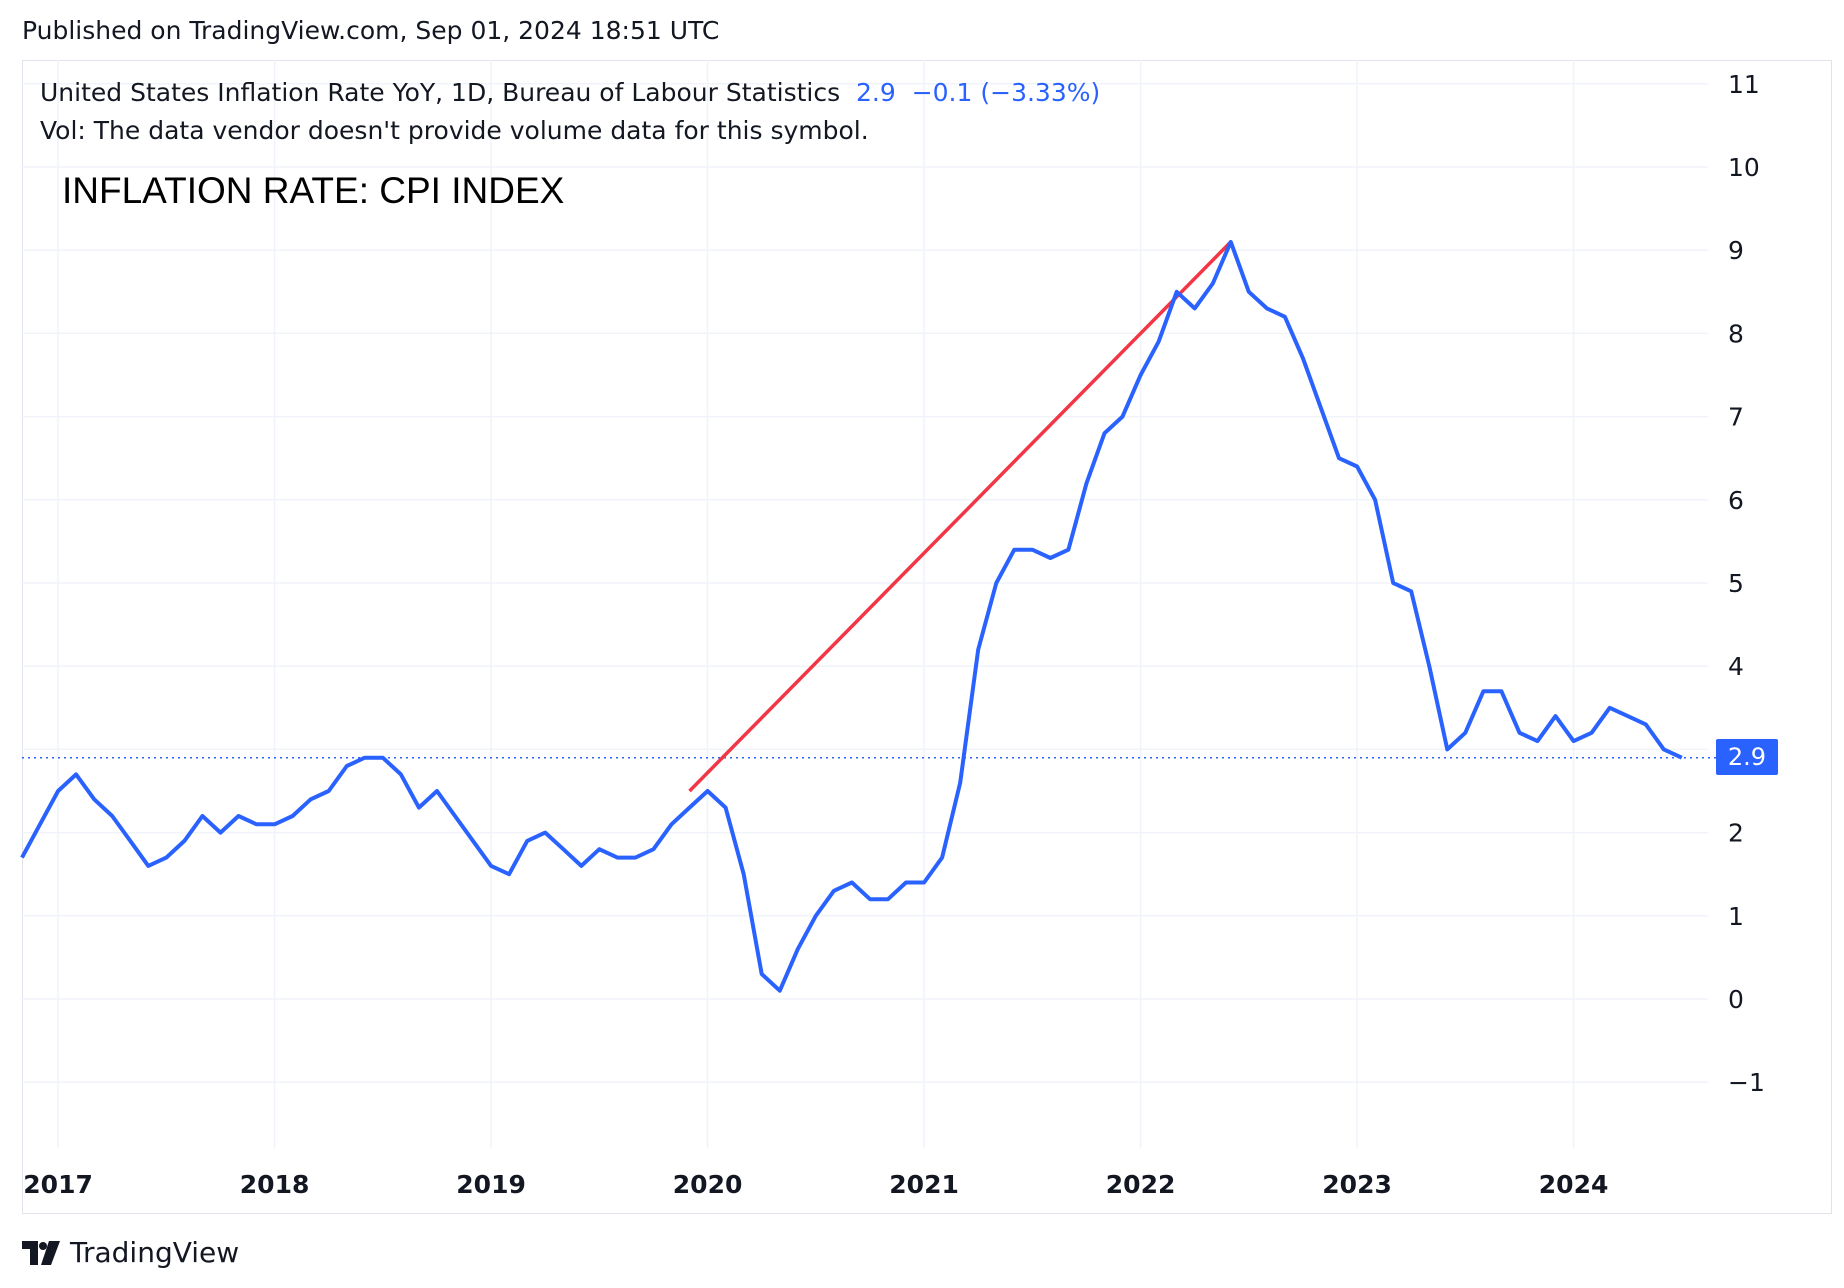 Image resolution: width=1844 pixels, height=1288 pixels. I want to click on trendline-segment, so click(960, 516).